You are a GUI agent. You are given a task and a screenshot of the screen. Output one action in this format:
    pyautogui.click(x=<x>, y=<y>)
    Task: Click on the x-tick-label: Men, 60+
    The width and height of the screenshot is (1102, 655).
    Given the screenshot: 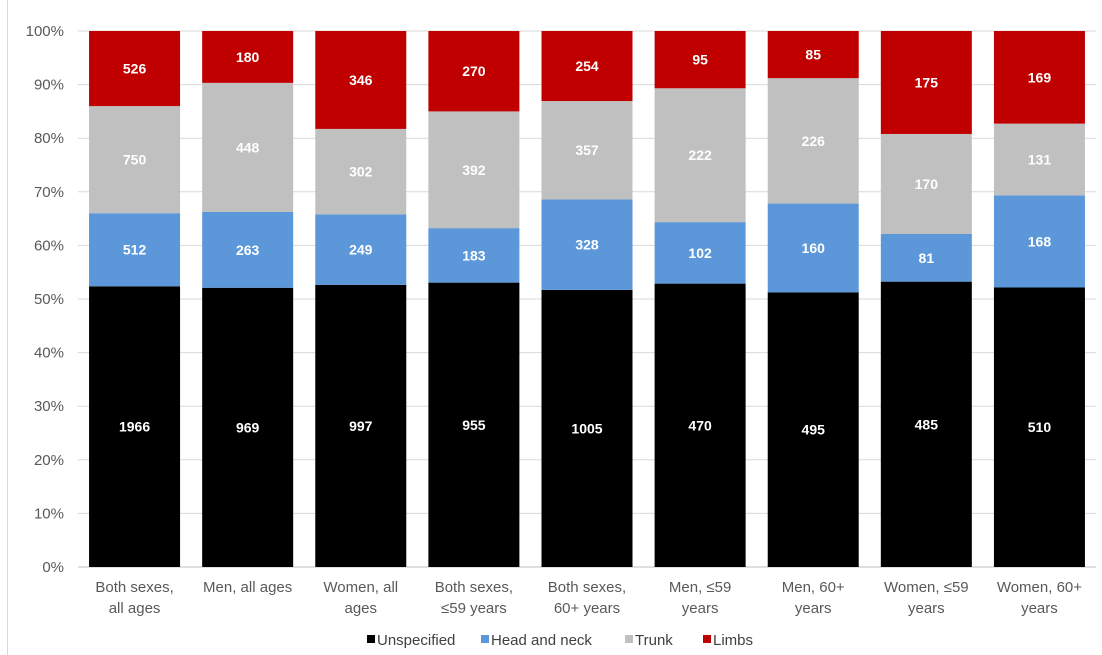 What is the action you would take?
    pyautogui.click(x=813, y=587)
    